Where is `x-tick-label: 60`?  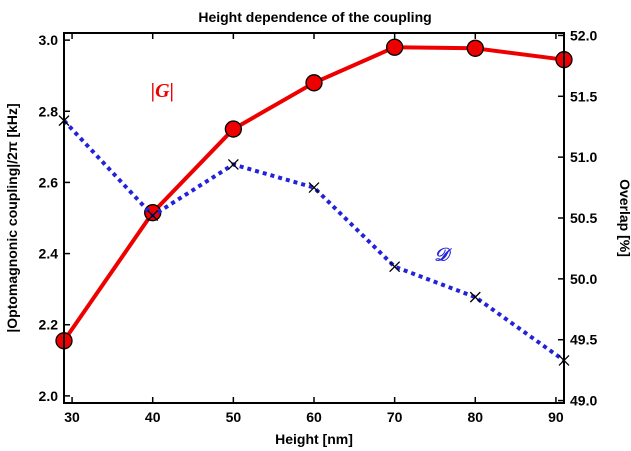
x-tick-label: 60 is located at coordinates (314, 417).